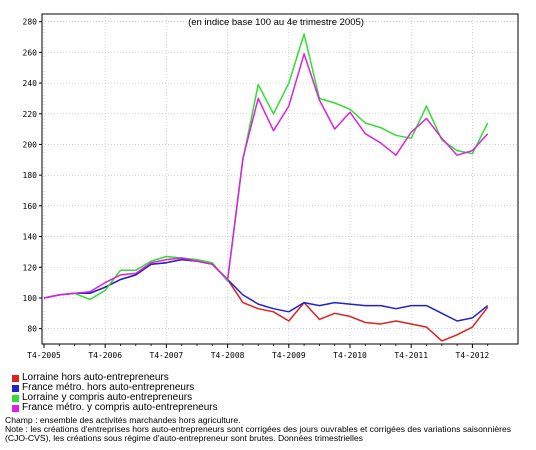 Image resolution: width=536 pixels, height=450 pixels. Describe the element at coordinates (289, 355) in the screenshot. I see `x-tick-label: T4-2009` at that location.